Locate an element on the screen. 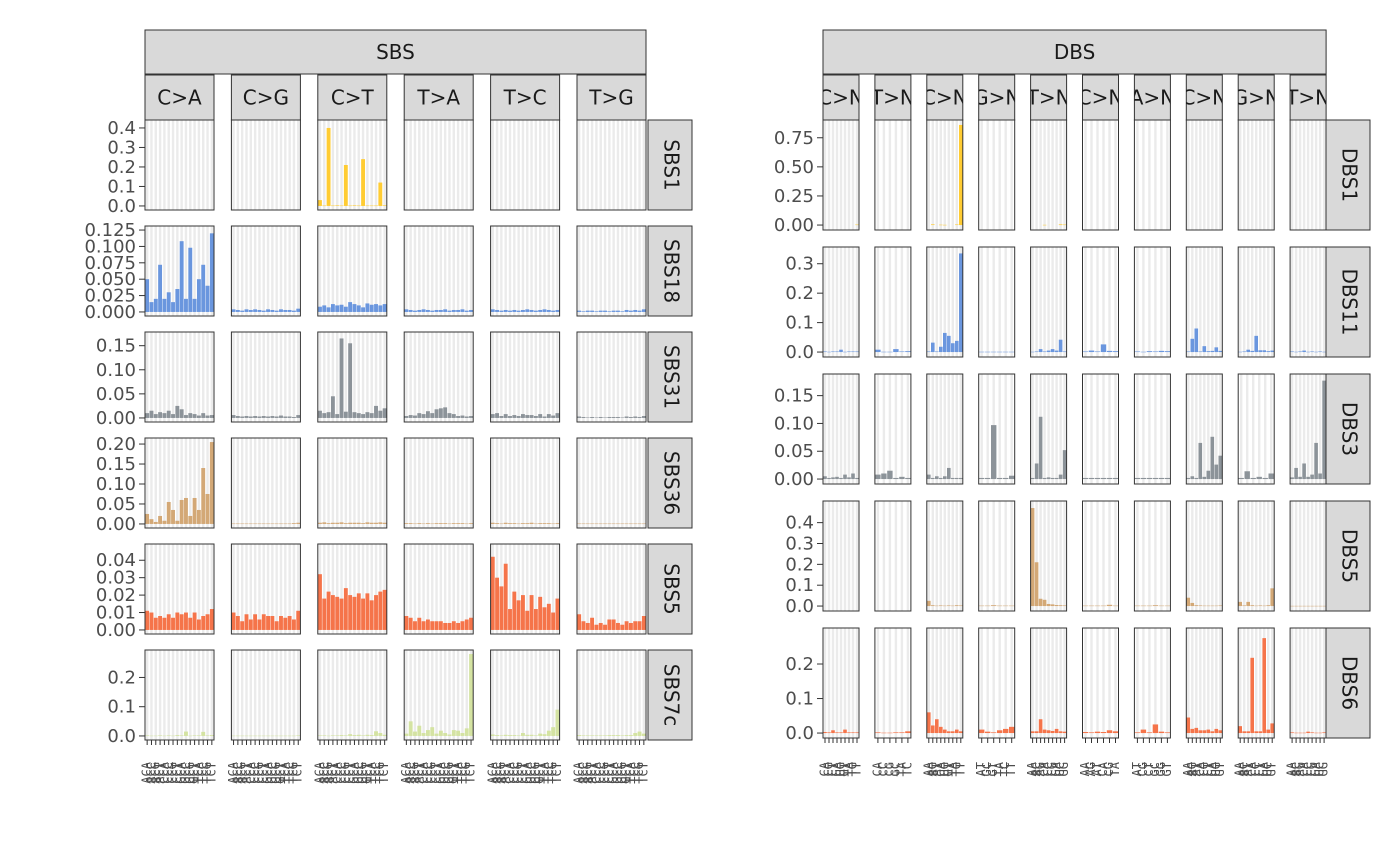 This screenshot has height=865, width=1400. sbs-col-label: C>T is located at coordinates (353, 98).